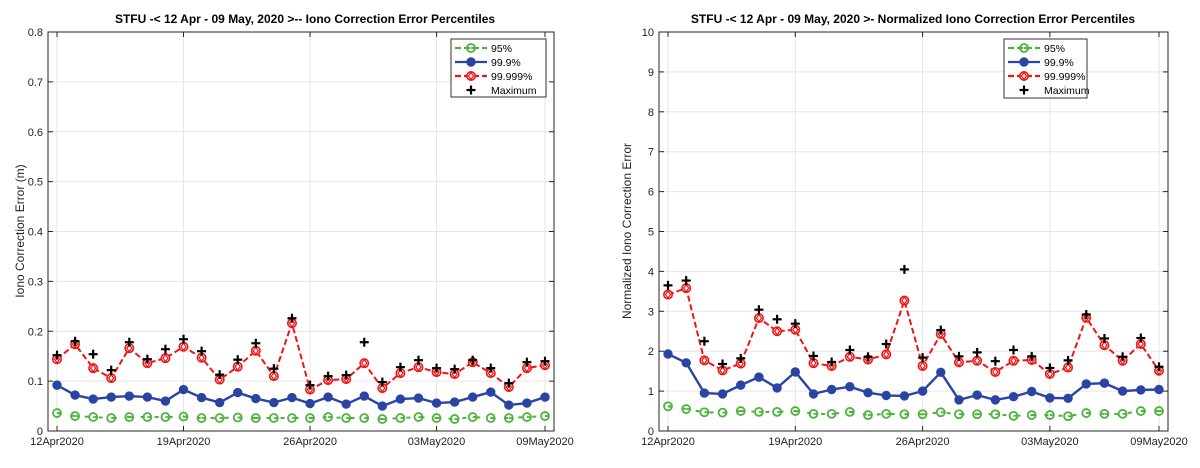  What do you see at coordinates (545, 442) in the screenshot?
I see `x-tick-label: 09May2020` at bounding box center [545, 442].